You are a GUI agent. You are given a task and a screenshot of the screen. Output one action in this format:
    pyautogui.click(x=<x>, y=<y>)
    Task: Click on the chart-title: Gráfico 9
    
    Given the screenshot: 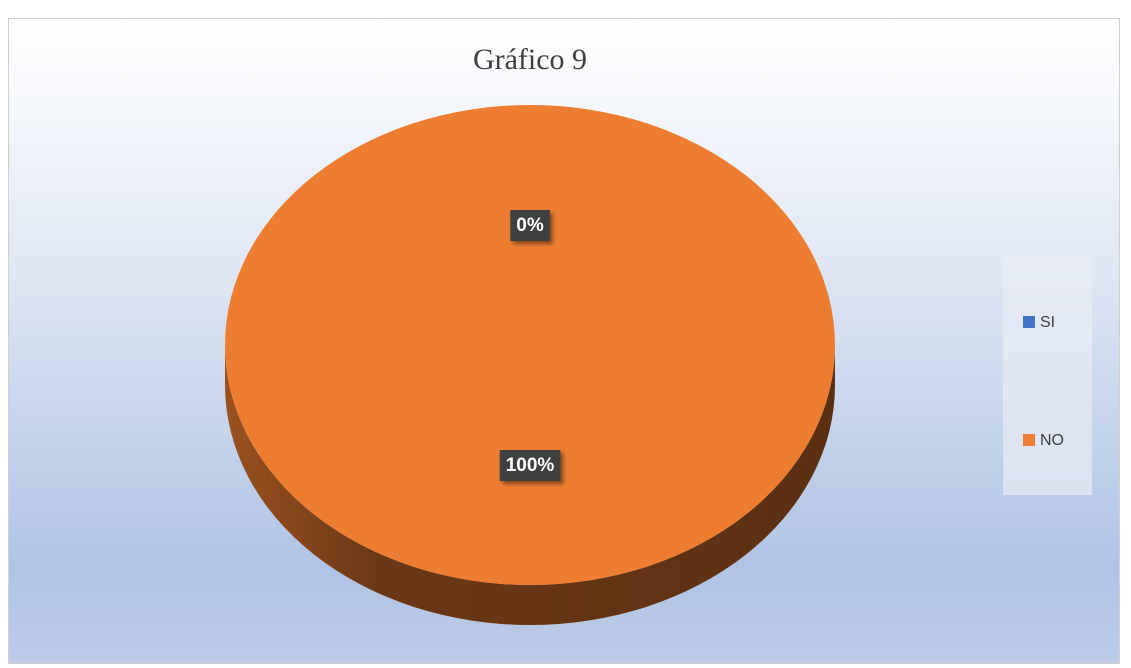 What is the action you would take?
    pyautogui.click(x=530, y=59)
    